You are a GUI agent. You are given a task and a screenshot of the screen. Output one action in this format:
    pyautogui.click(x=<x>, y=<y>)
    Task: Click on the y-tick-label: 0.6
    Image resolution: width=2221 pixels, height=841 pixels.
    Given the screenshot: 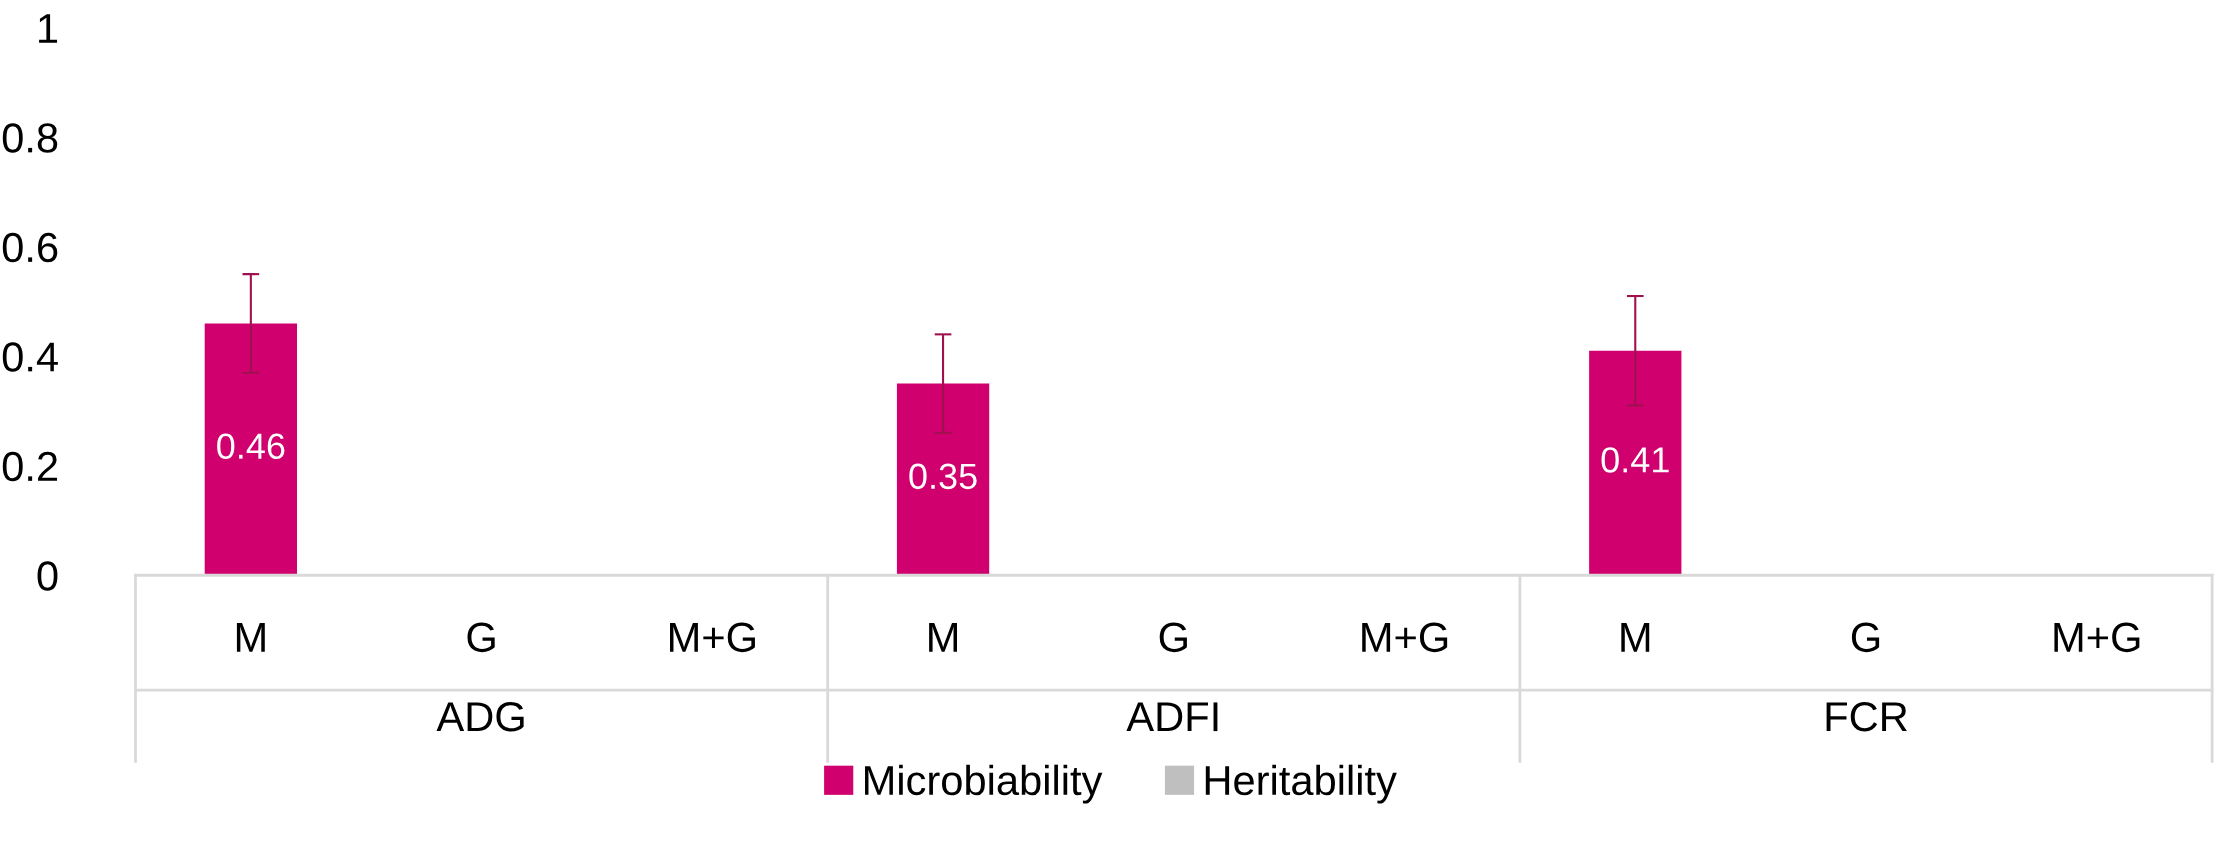 What is the action you would take?
    pyautogui.click(x=30, y=247)
    